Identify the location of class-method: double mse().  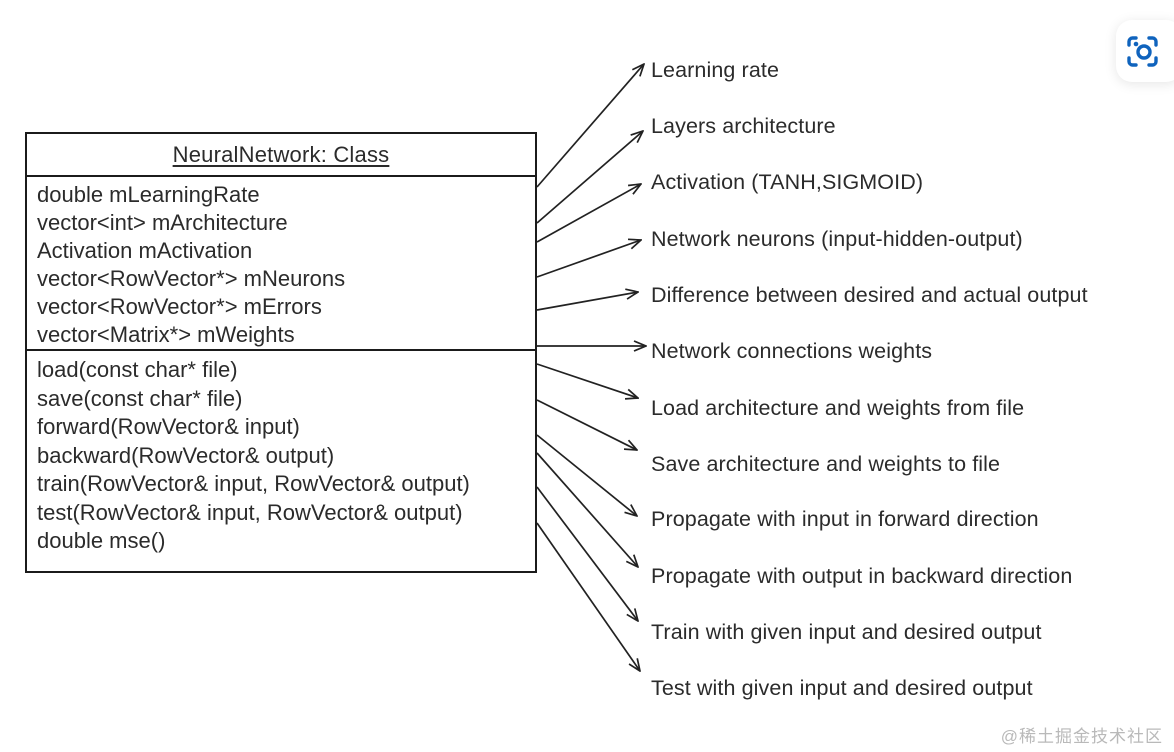
(101, 540).